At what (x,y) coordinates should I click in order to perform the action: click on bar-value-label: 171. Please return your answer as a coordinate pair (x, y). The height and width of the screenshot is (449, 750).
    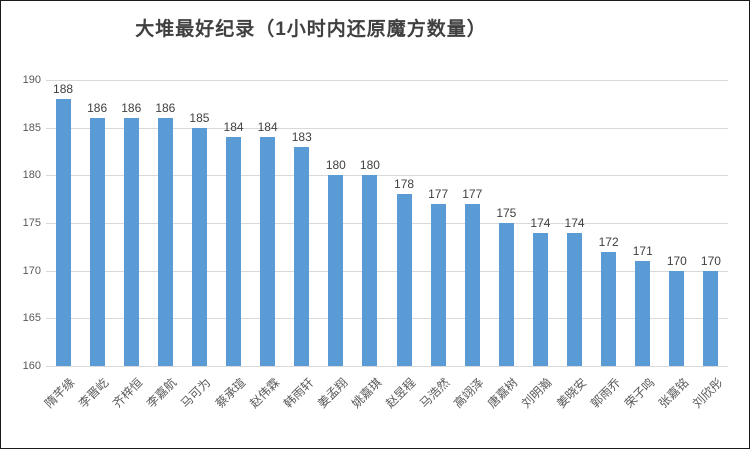
    Looking at the image, I should click on (642, 251).